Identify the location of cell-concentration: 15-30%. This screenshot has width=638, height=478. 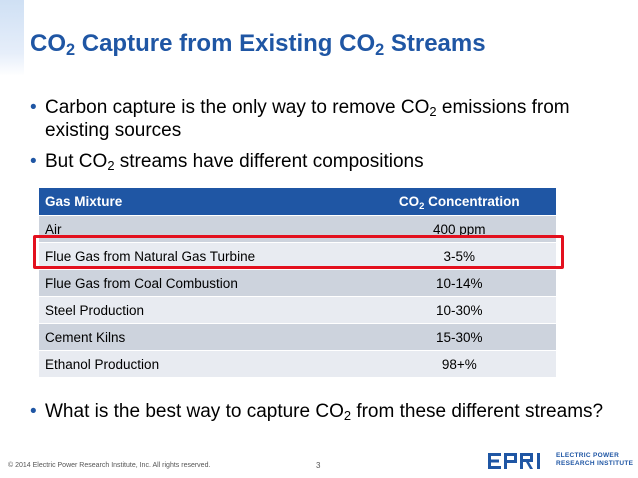
(459, 337).